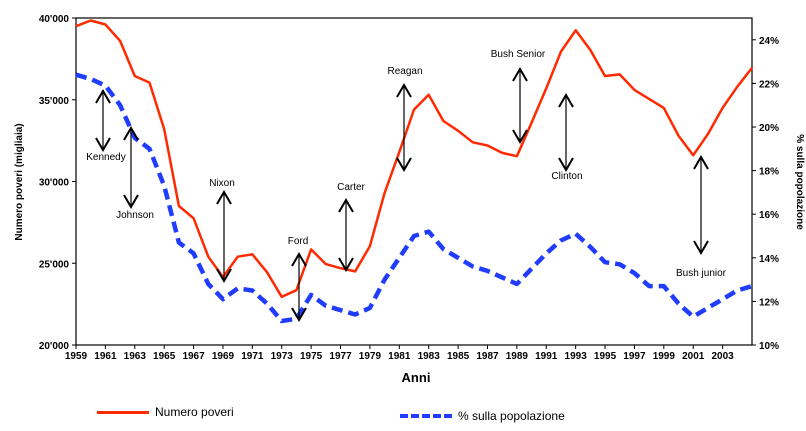  Describe the element at coordinates (222, 230) in the screenshot. I see `annotation-nixon: Nixon` at that location.